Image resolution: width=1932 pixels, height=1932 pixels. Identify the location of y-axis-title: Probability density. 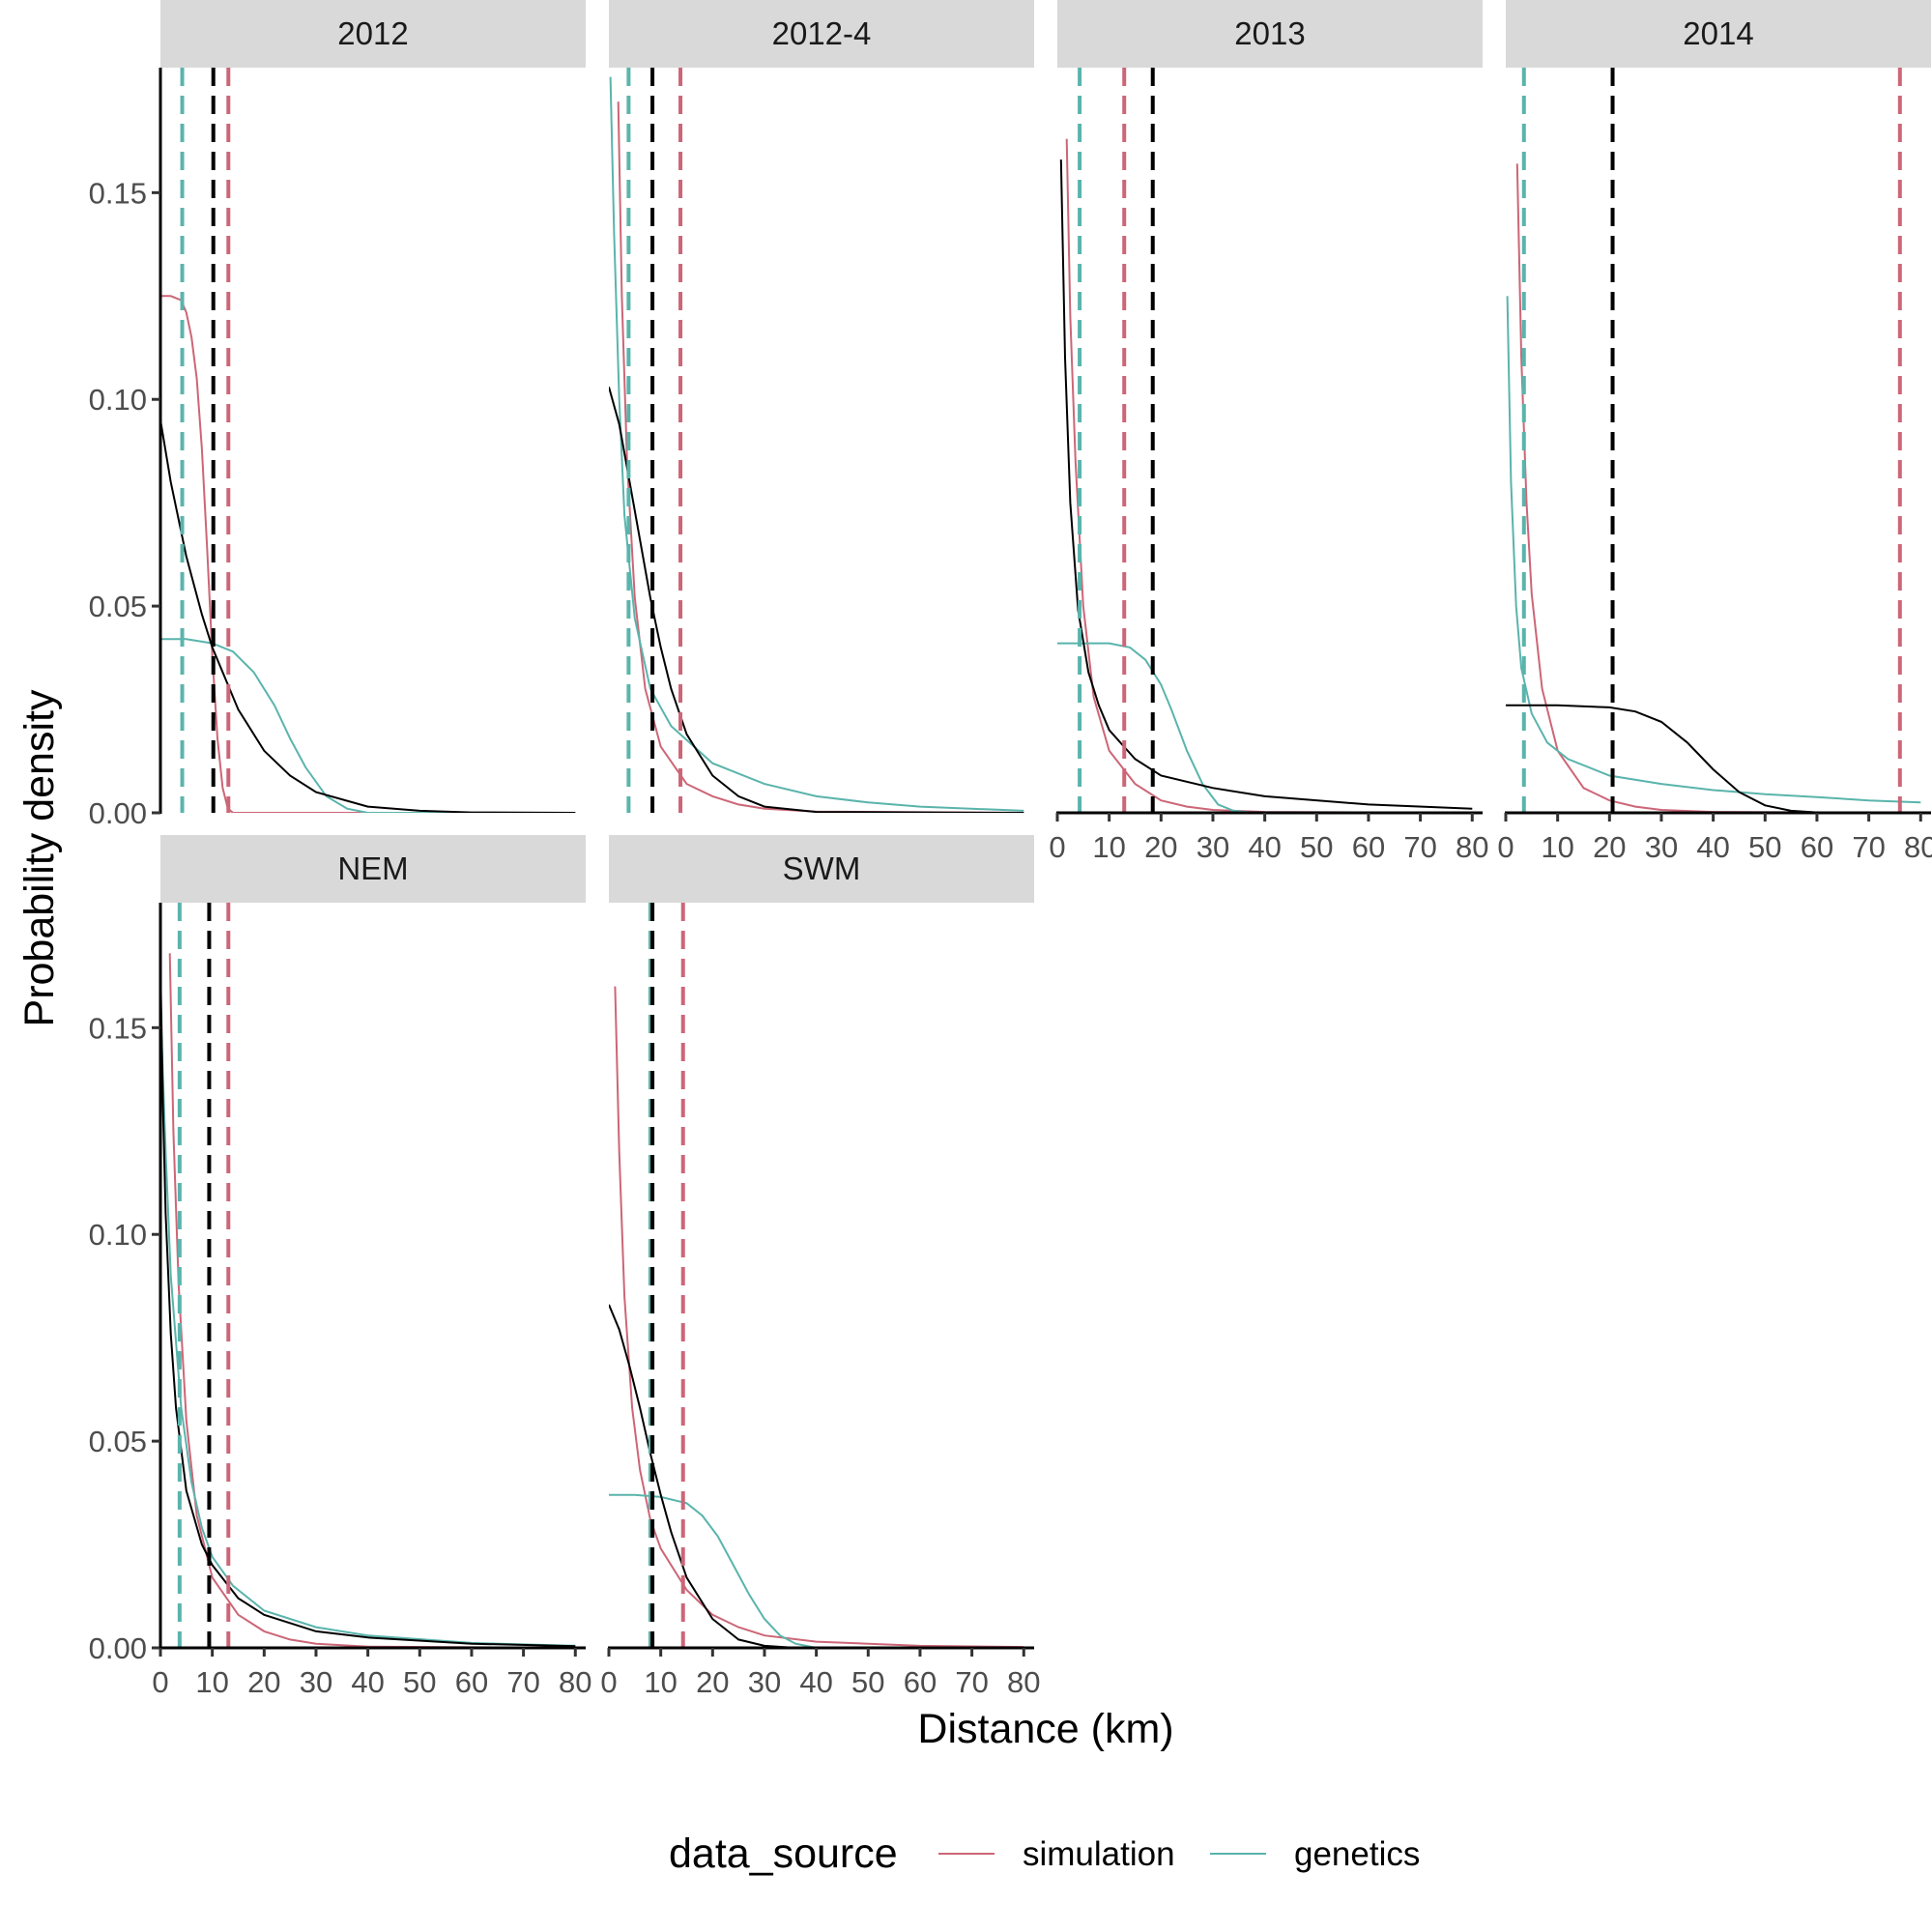
(39, 857).